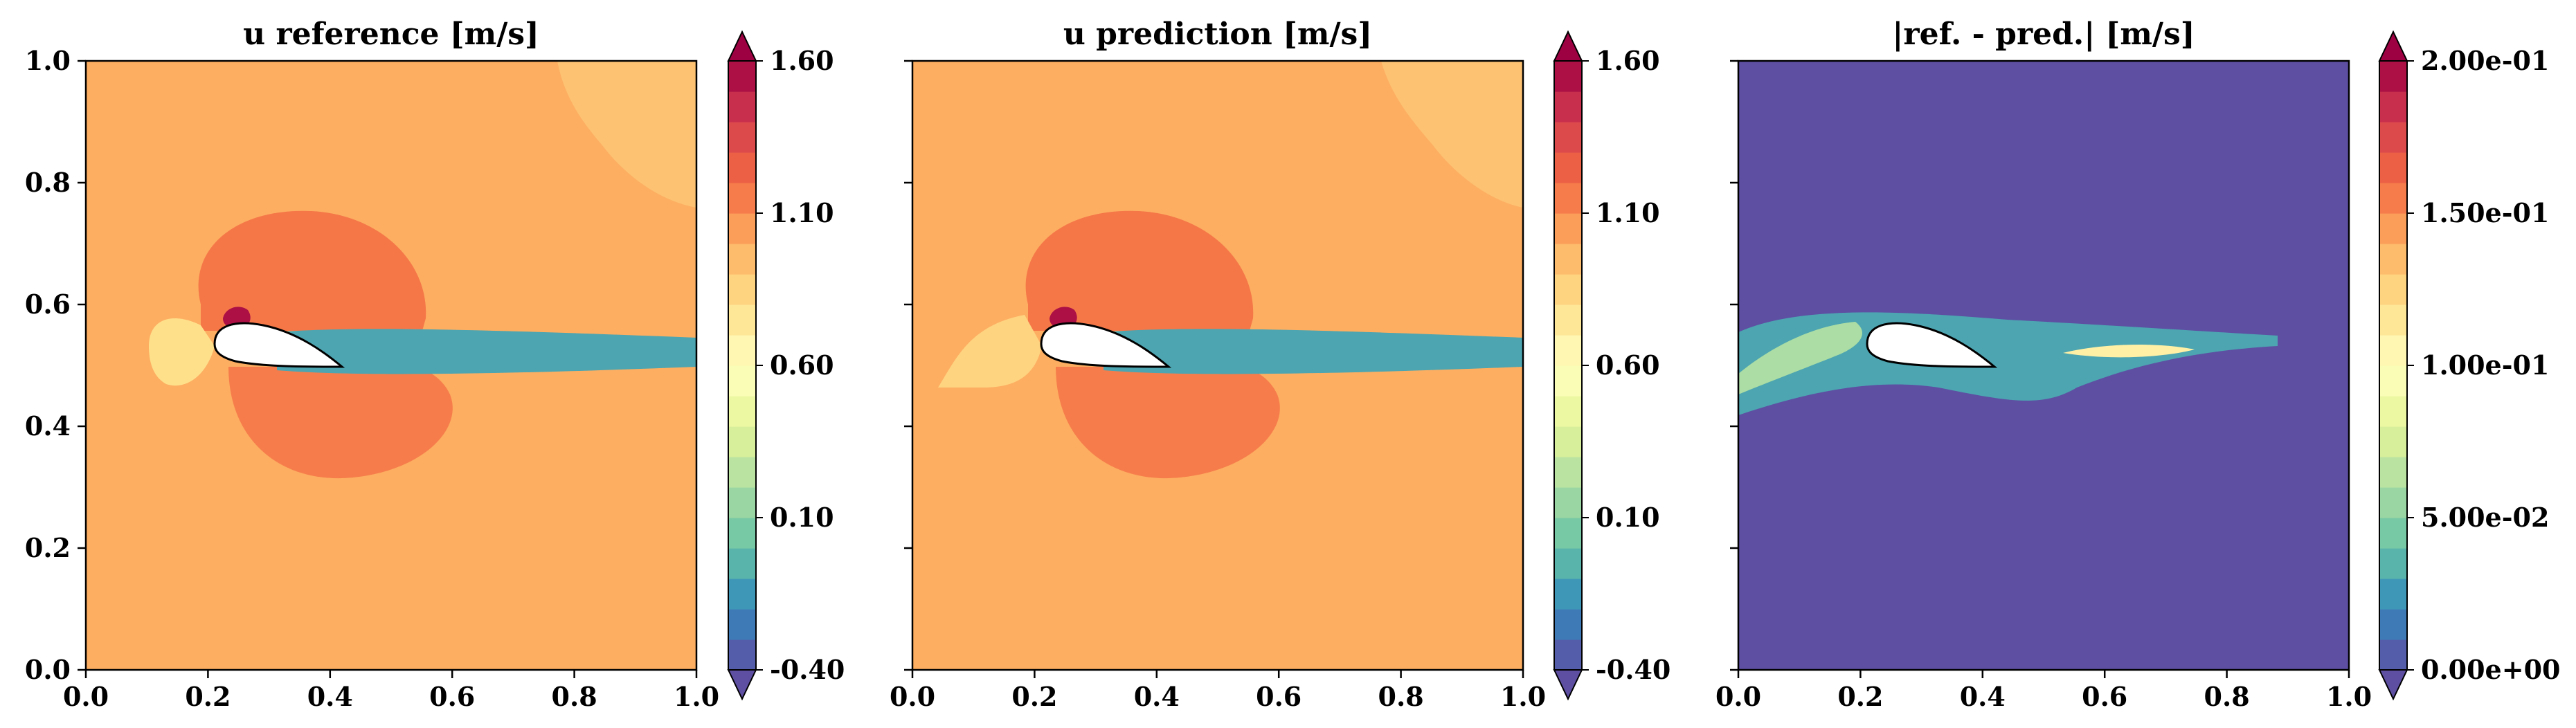  I want to click on colorbar-tick-label: 1.50e-01, so click(2485, 212).